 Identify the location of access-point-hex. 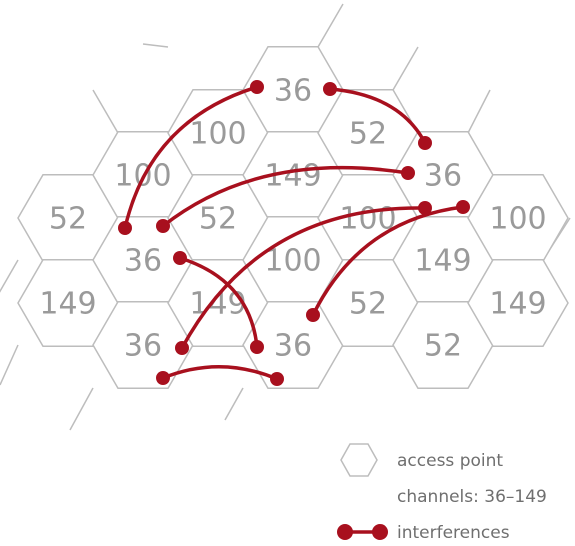
(518, 303).